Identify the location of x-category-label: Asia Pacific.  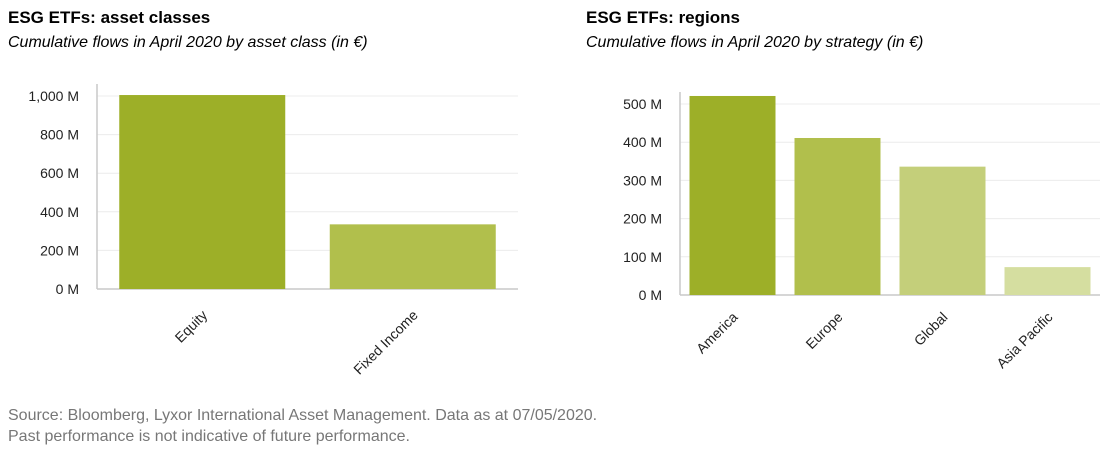
(1024, 340).